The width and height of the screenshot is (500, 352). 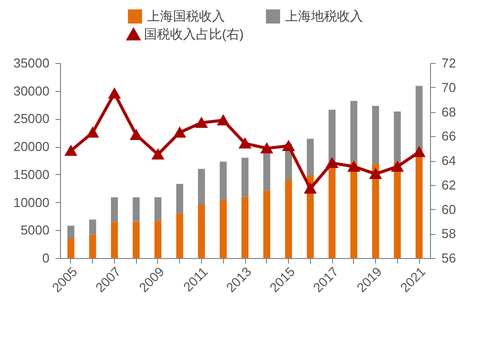 What do you see at coordinates (35, 230) in the screenshot?
I see `y-tick-label: 5000` at bounding box center [35, 230].